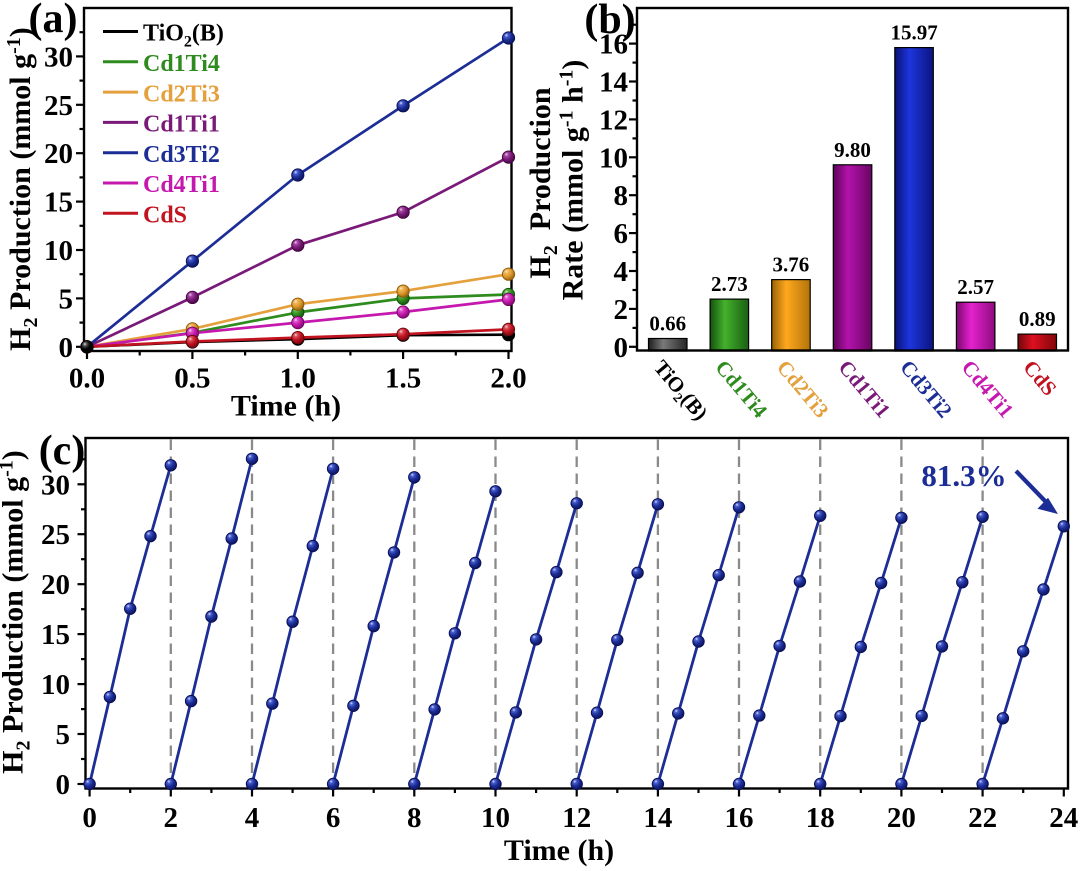 Image resolution: width=1080 pixels, height=871 pixels. What do you see at coordinates (181, 94) in the screenshot?
I see `svg-text: Cd2Ti3` at bounding box center [181, 94].